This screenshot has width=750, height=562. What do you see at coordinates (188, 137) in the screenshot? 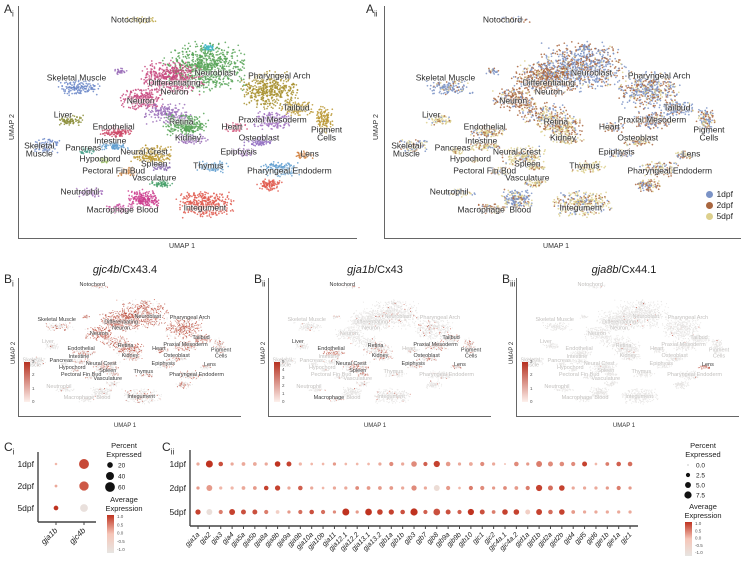
I see `cluster-label: Kidney` at bounding box center [188, 137].